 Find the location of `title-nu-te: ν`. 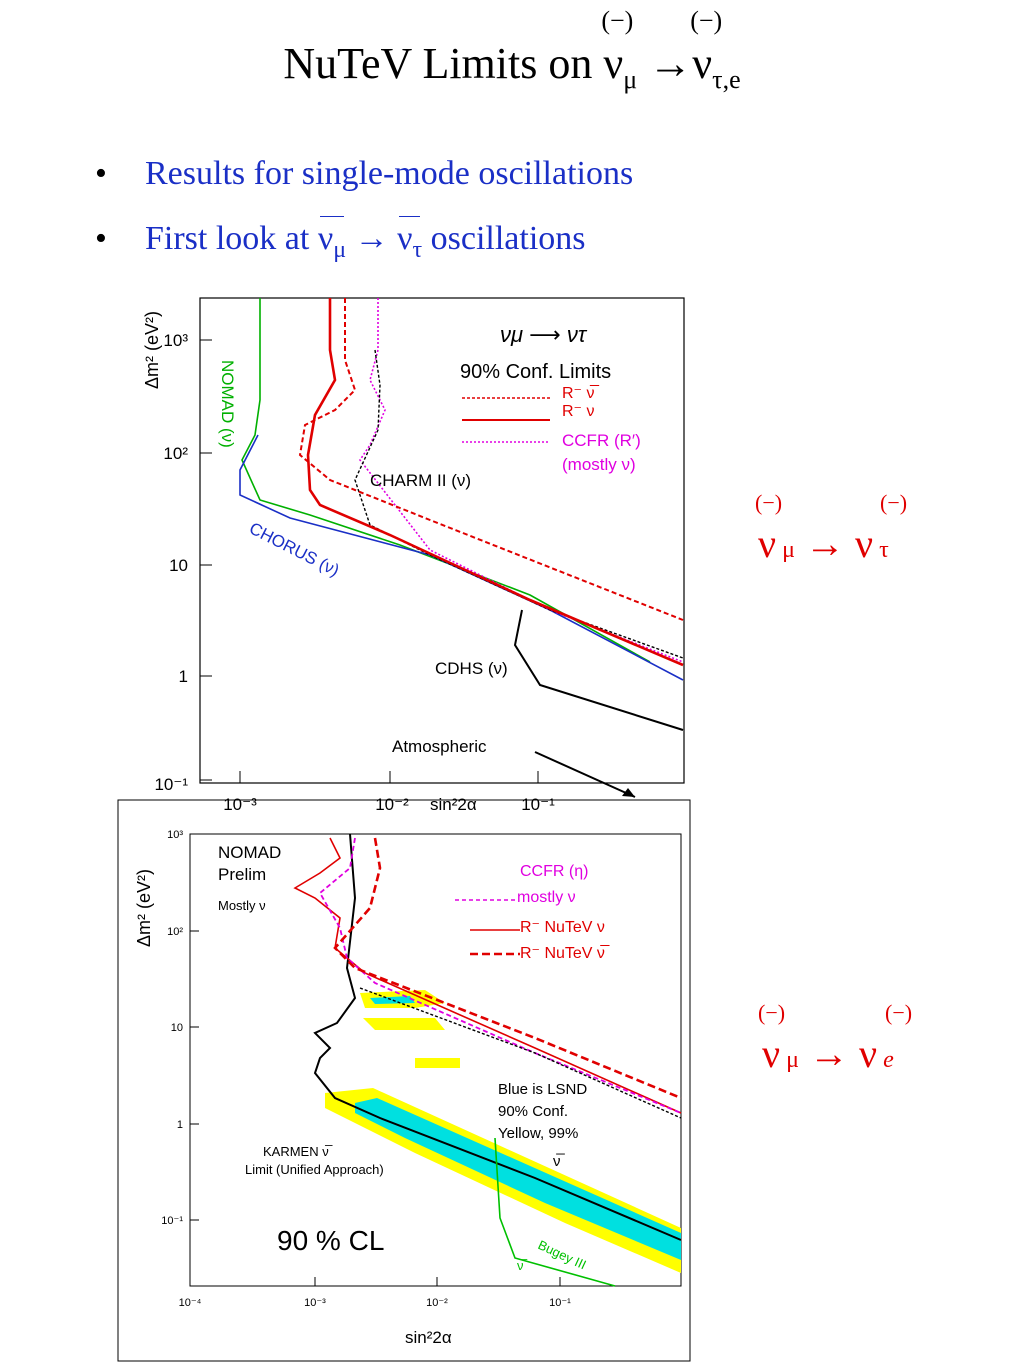

title-nu-te: ν is located at coordinates (702, 63).